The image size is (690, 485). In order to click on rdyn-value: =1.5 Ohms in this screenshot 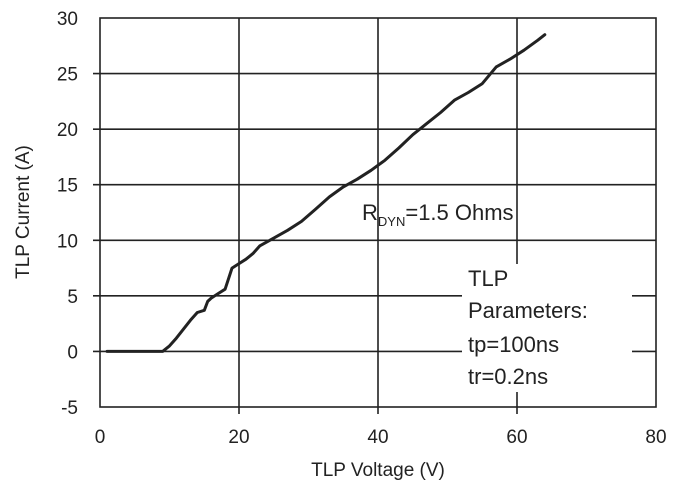, I will do `click(459, 212)`.